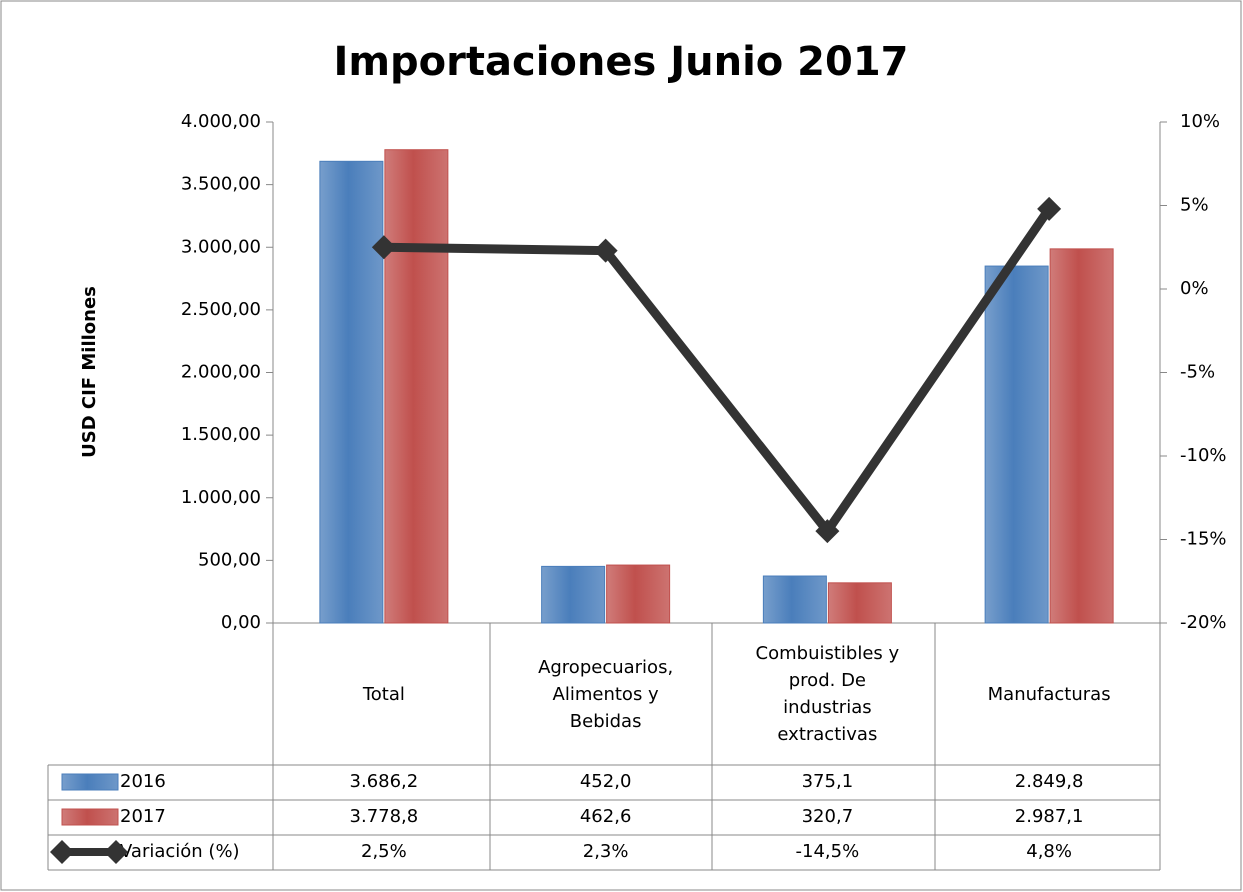  What do you see at coordinates (1049, 781) in the screenshot?
I see `table-value: 2.849,8` at bounding box center [1049, 781].